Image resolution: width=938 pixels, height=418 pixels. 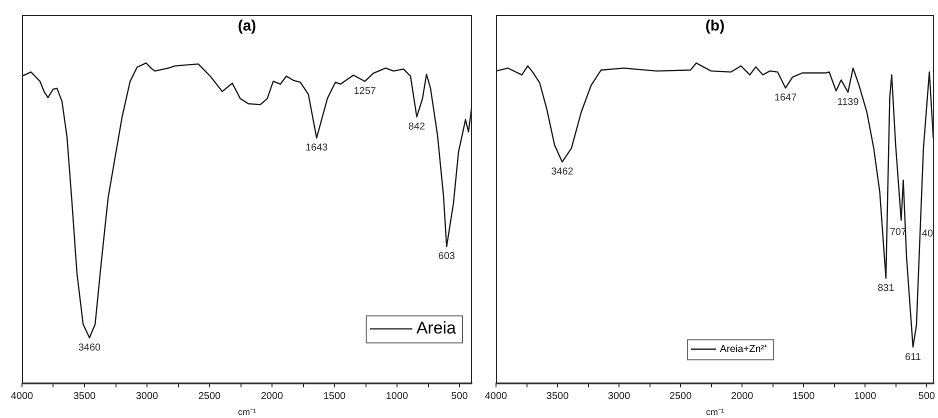 I want to click on chart-title: (b), so click(x=715, y=26).